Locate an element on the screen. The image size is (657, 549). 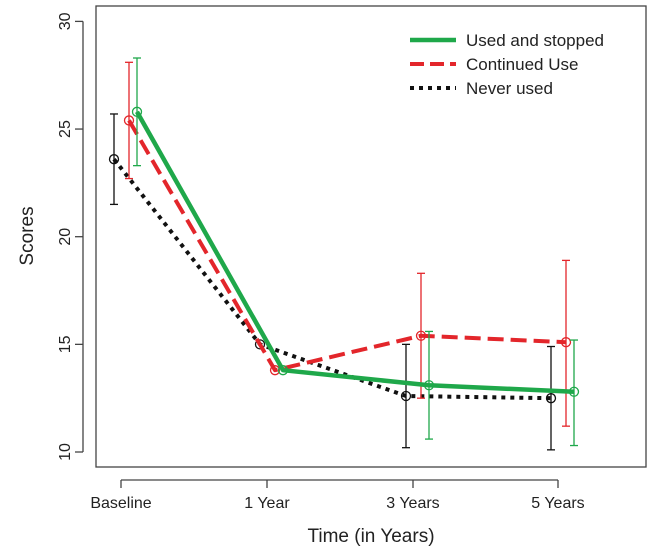
y-tick-label-10: 10 is located at coordinates (65, 452).